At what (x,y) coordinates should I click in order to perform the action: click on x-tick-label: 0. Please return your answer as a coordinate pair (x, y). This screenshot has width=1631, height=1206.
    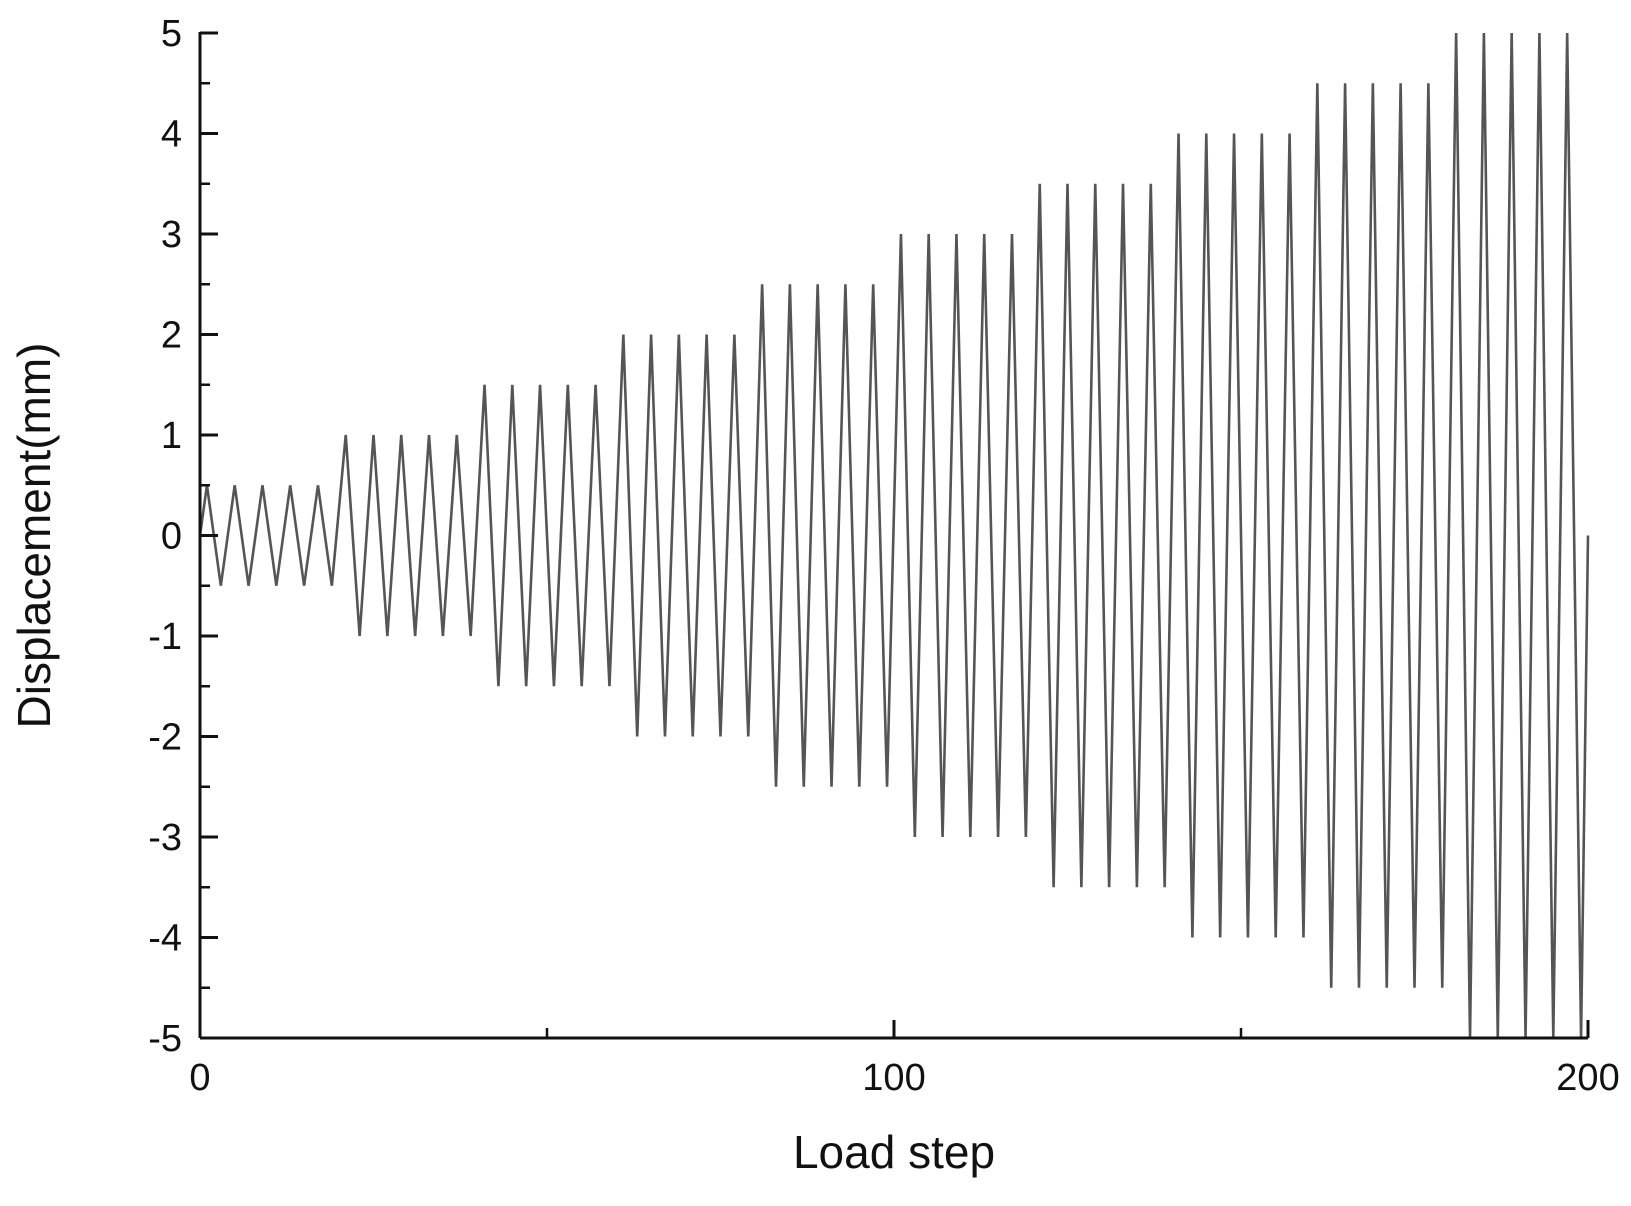
    Looking at the image, I should click on (199, 1078).